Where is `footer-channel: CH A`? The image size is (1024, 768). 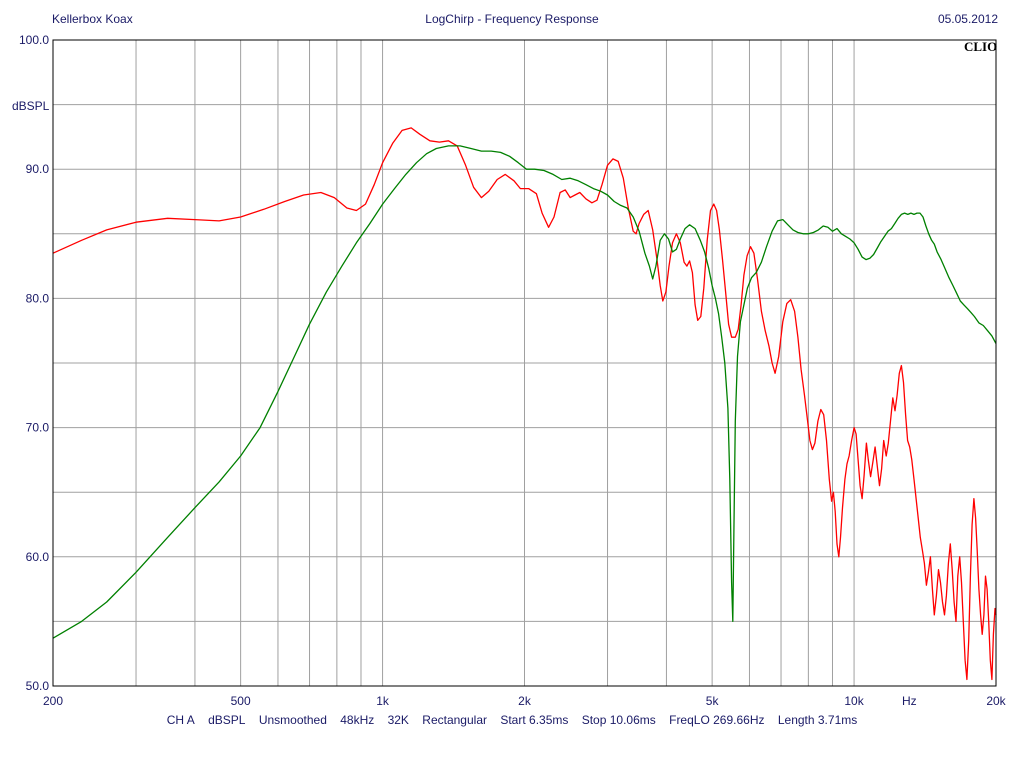 footer-channel: CH A is located at coordinates (180, 720).